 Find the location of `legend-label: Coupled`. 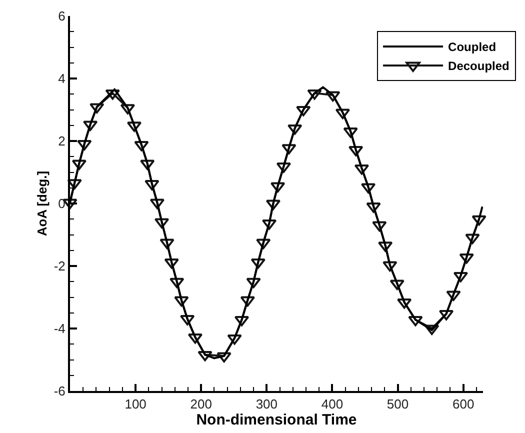

legend-label: Coupled is located at coordinates (472, 47).